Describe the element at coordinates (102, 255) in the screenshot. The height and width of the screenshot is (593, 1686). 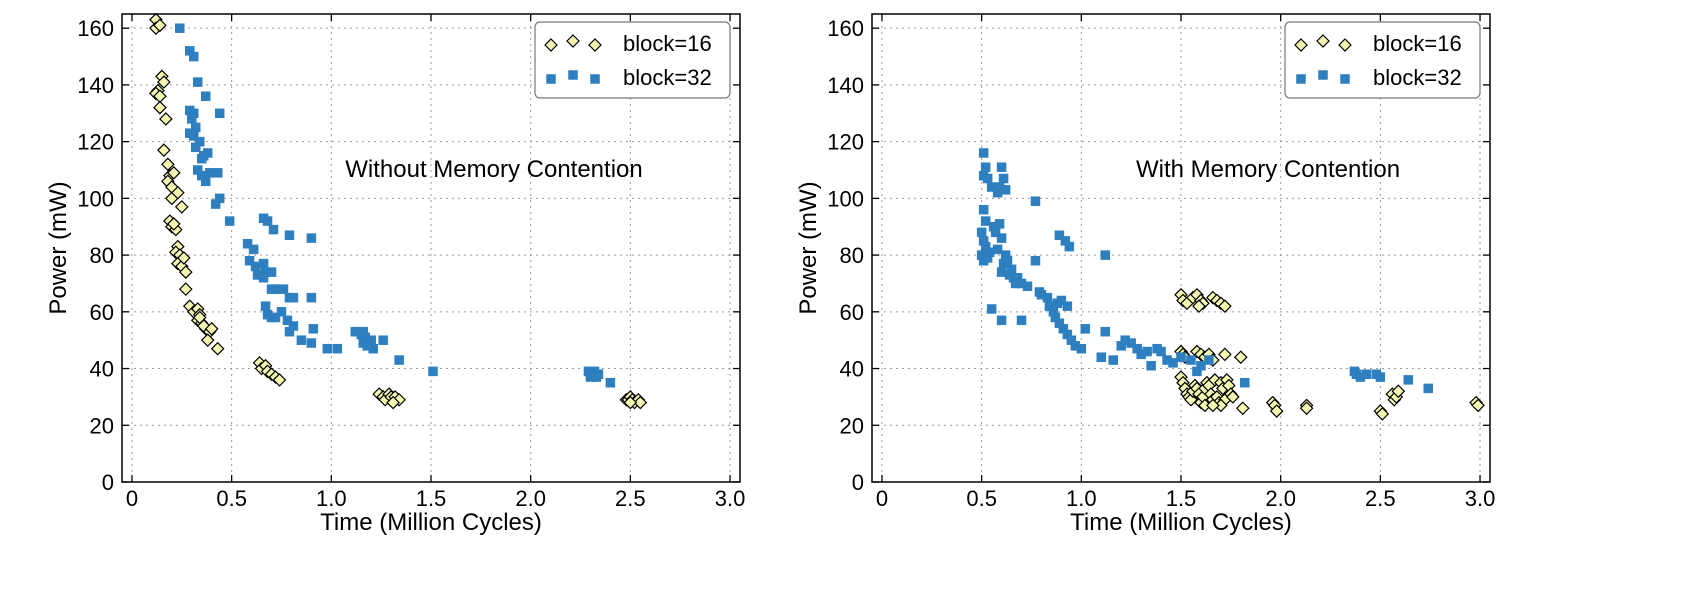
I see `y-tick-label: 80` at that location.